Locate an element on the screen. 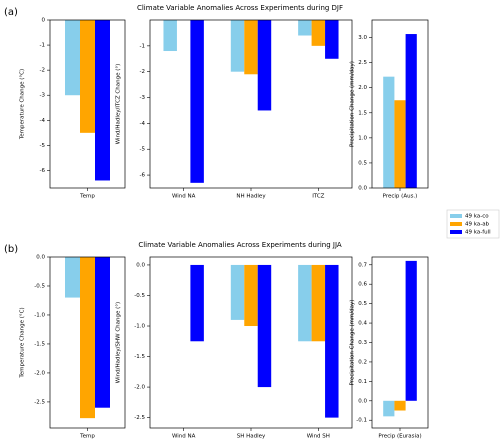  y-tick-label: 1.0 is located at coordinates (362, 138).